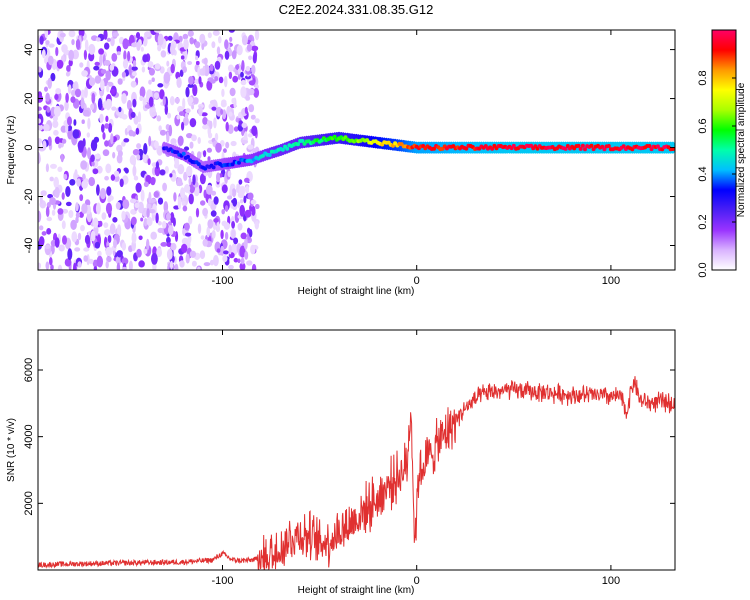 The image size is (750, 600). Describe the element at coordinates (356, 590) in the screenshot. I see `snr-x-label: Height of straight line (km)` at that location.